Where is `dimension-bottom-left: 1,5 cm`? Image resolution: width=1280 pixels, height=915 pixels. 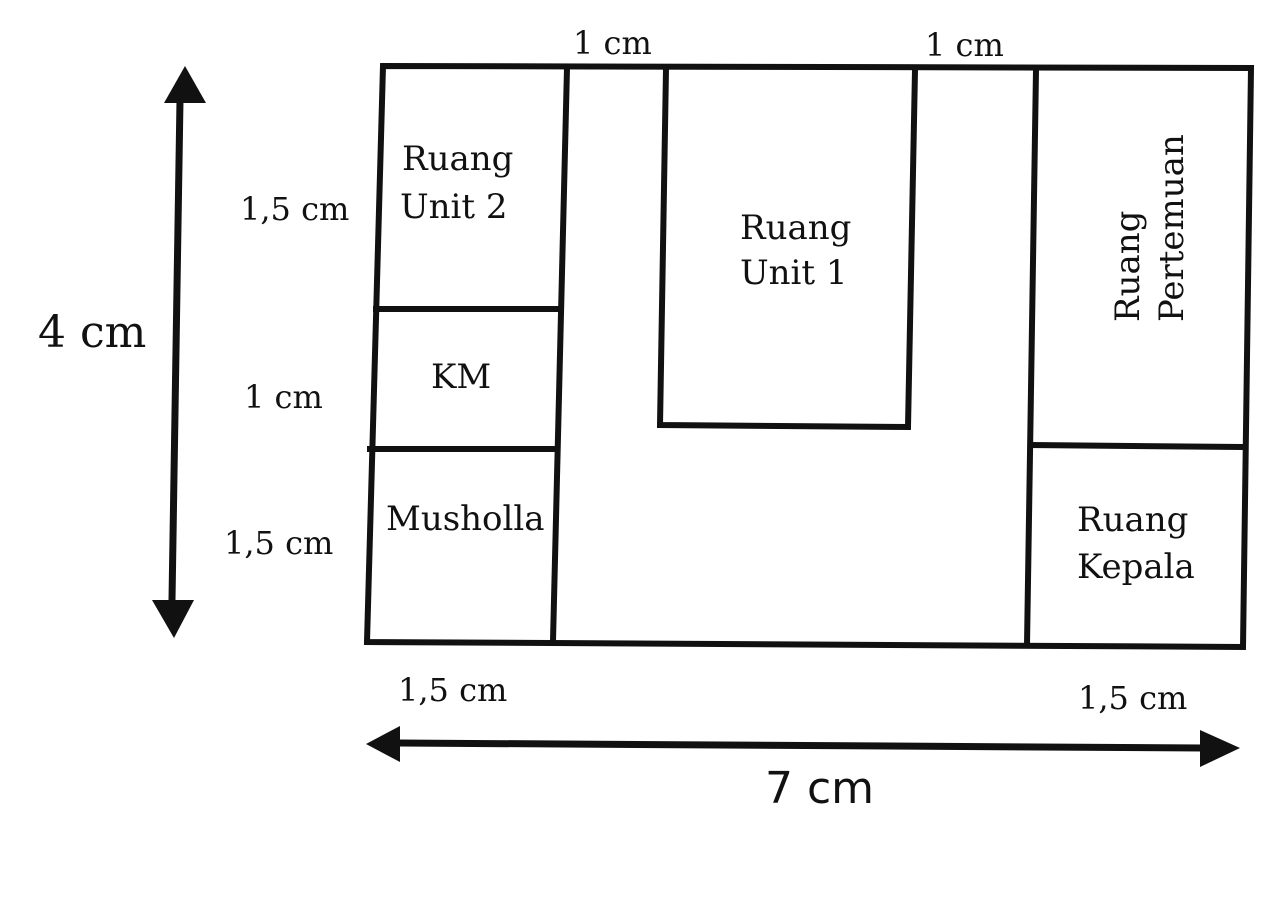 dimension-bottom-left: 1,5 cm is located at coordinates (452, 690).